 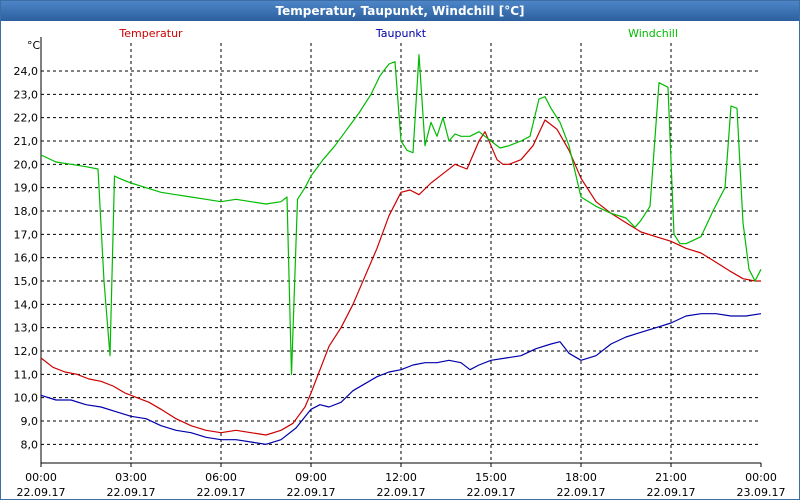 What do you see at coordinates (26, 71) in the screenshot?
I see `y-tick-label: 24,0` at bounding box center [26, 71].